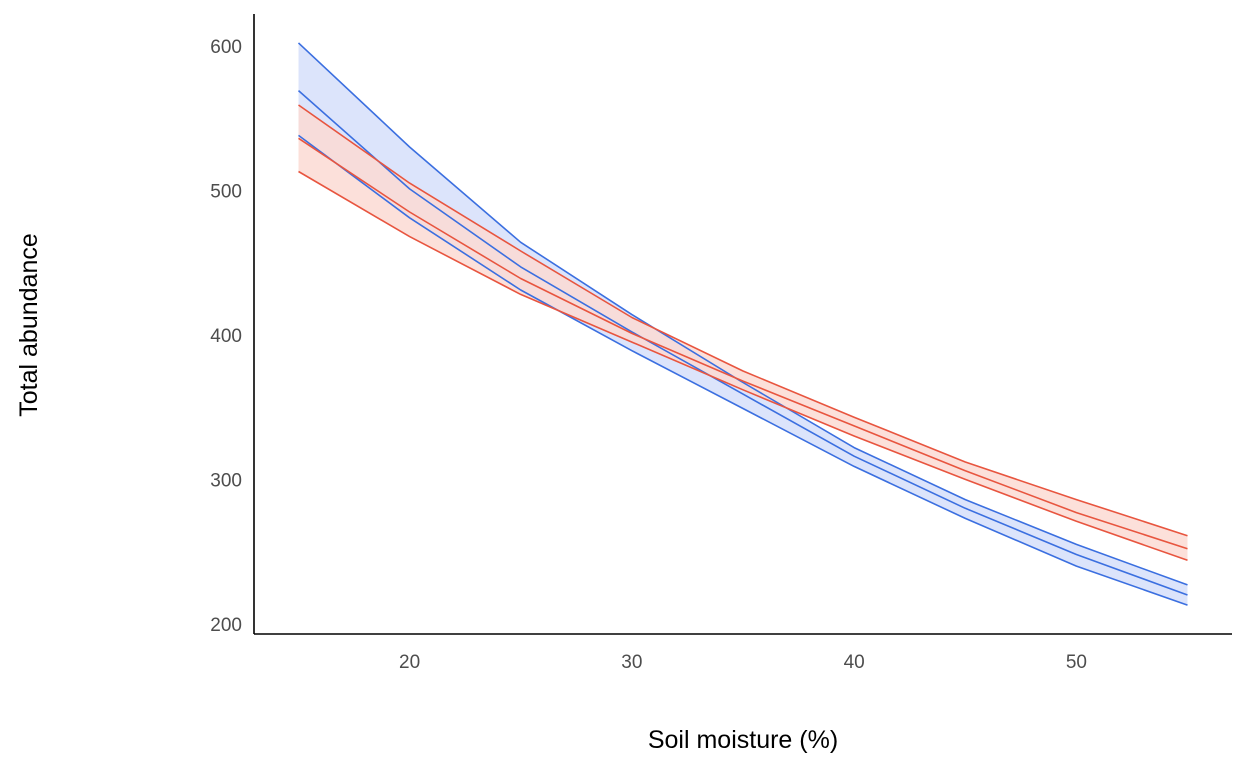 This screenshot has width=1248, height=768. Describe the element at coordinates (743, 740) in the screenshot. I see `x-axis-title: Soil moisture (%)` at that location.